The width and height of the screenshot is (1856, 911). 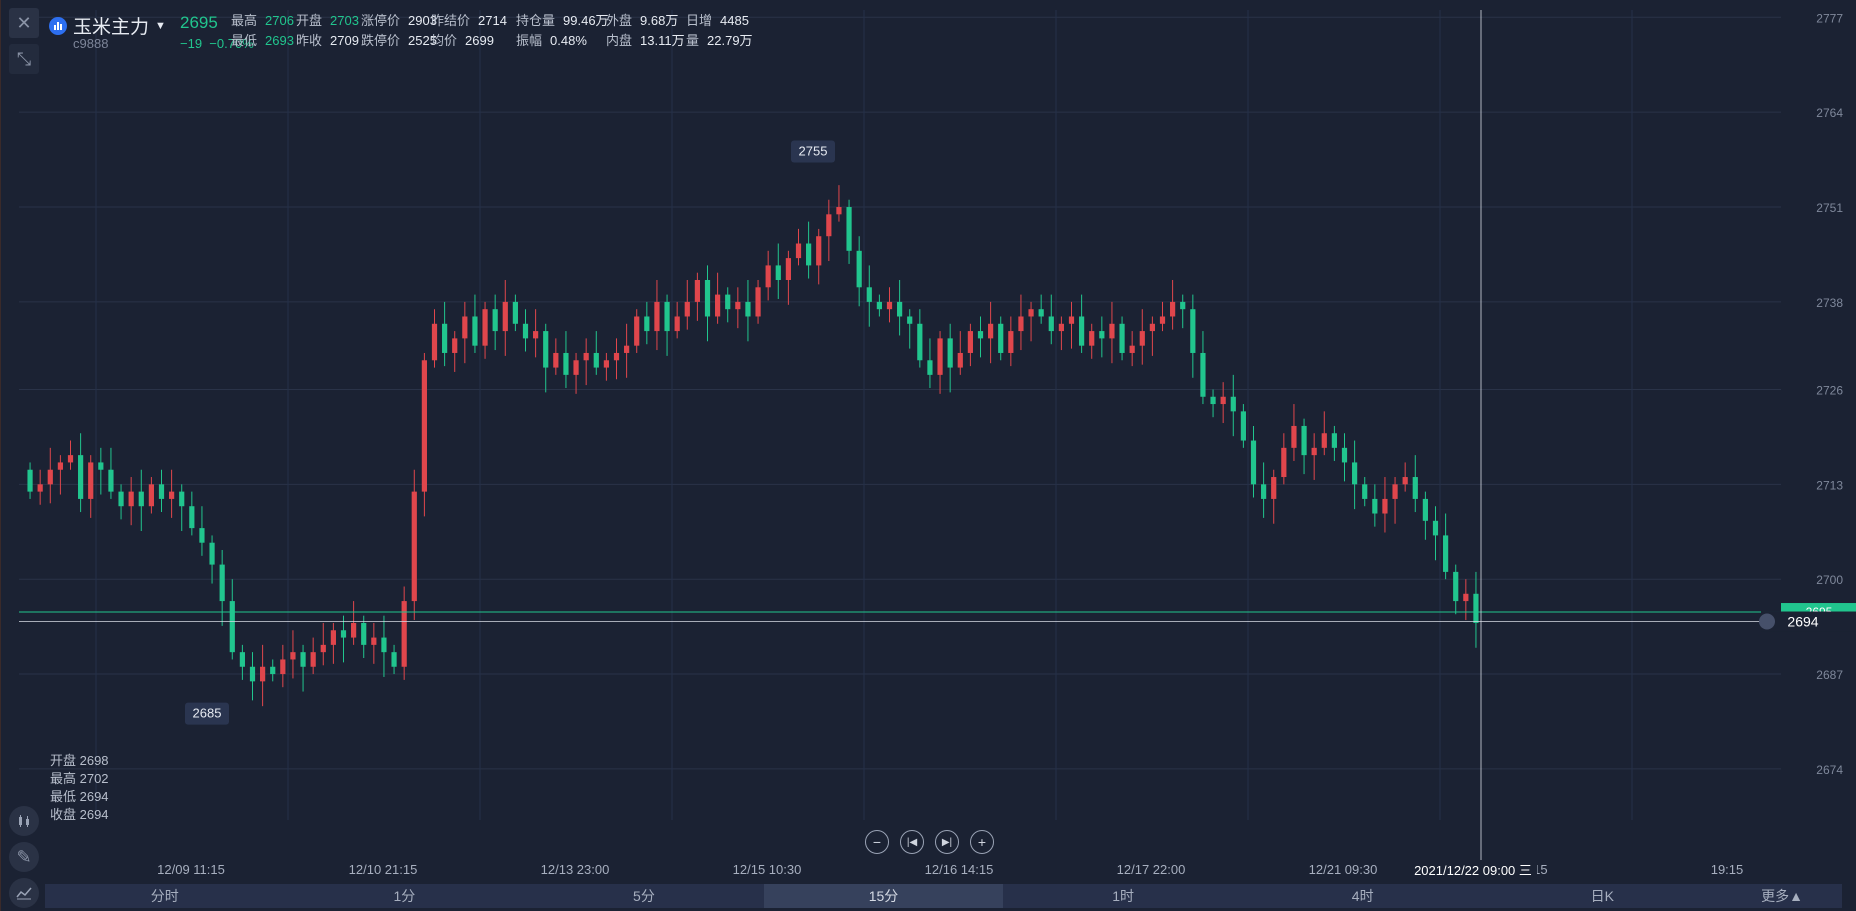 What do you see at coordinates (479, 40) in the screenshot?
I see `quote-value: 2699` at bounding box center [479, 40].